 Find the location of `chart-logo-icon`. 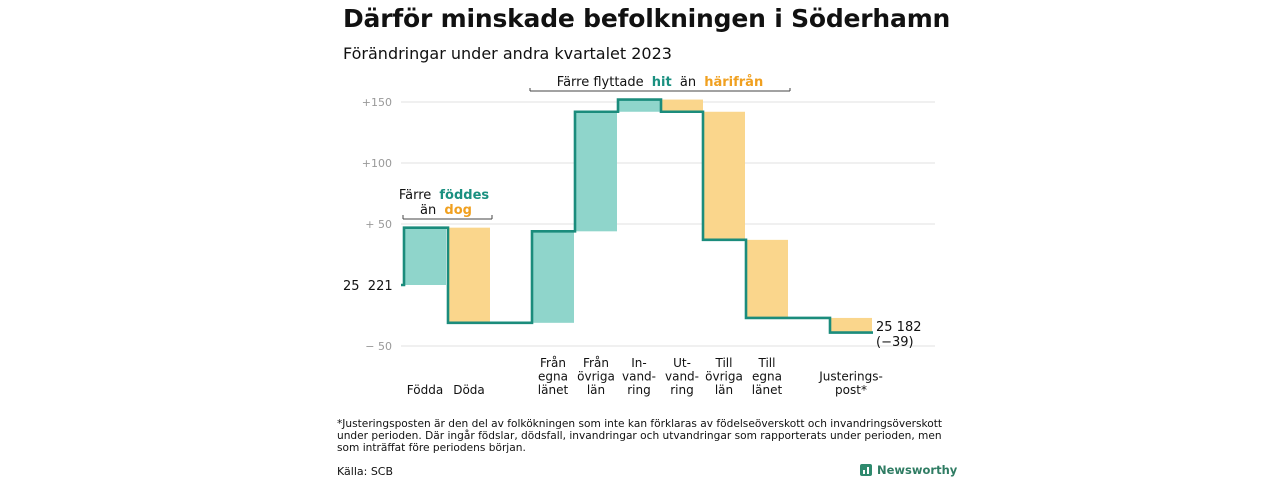

chart-logo-icon is located at coordinates (866, 470).